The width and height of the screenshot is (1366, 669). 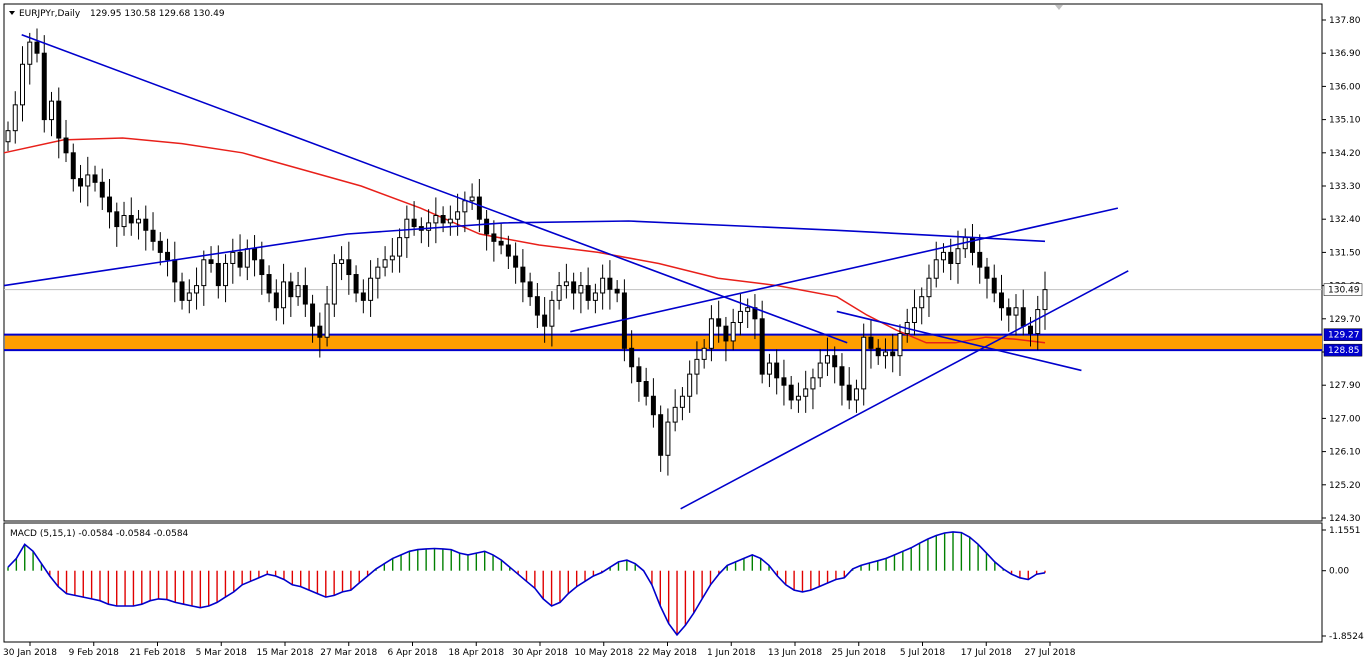 I want to click on time-tick-label: 18 Apr 2018, so click(x=476, y=653).